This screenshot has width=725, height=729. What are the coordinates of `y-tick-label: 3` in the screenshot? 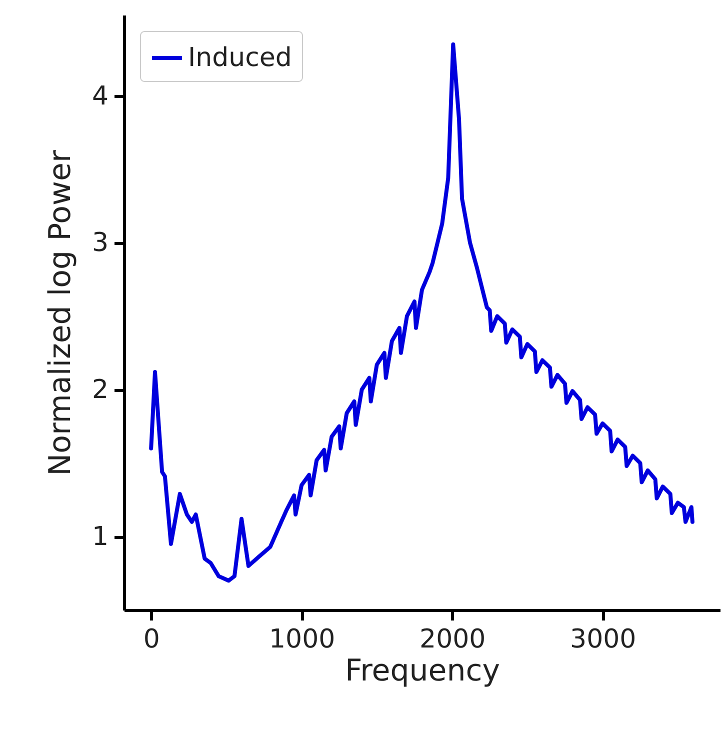 It's located at (100, 243).